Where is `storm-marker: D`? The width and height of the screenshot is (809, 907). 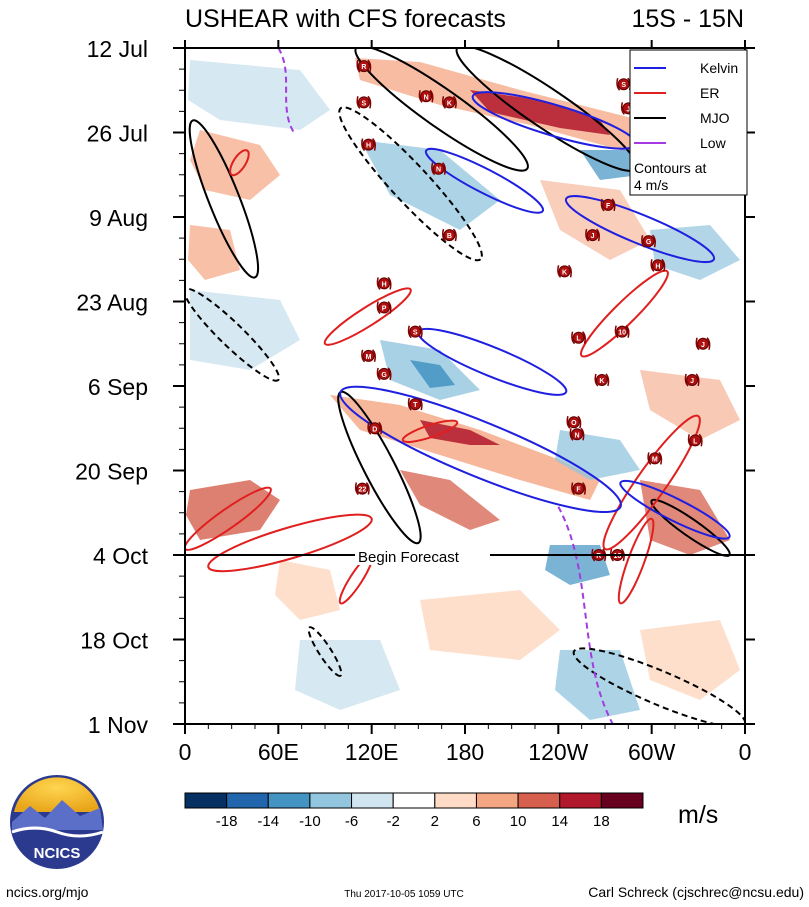
storm-marker: D is located at coordinates (375, 428).